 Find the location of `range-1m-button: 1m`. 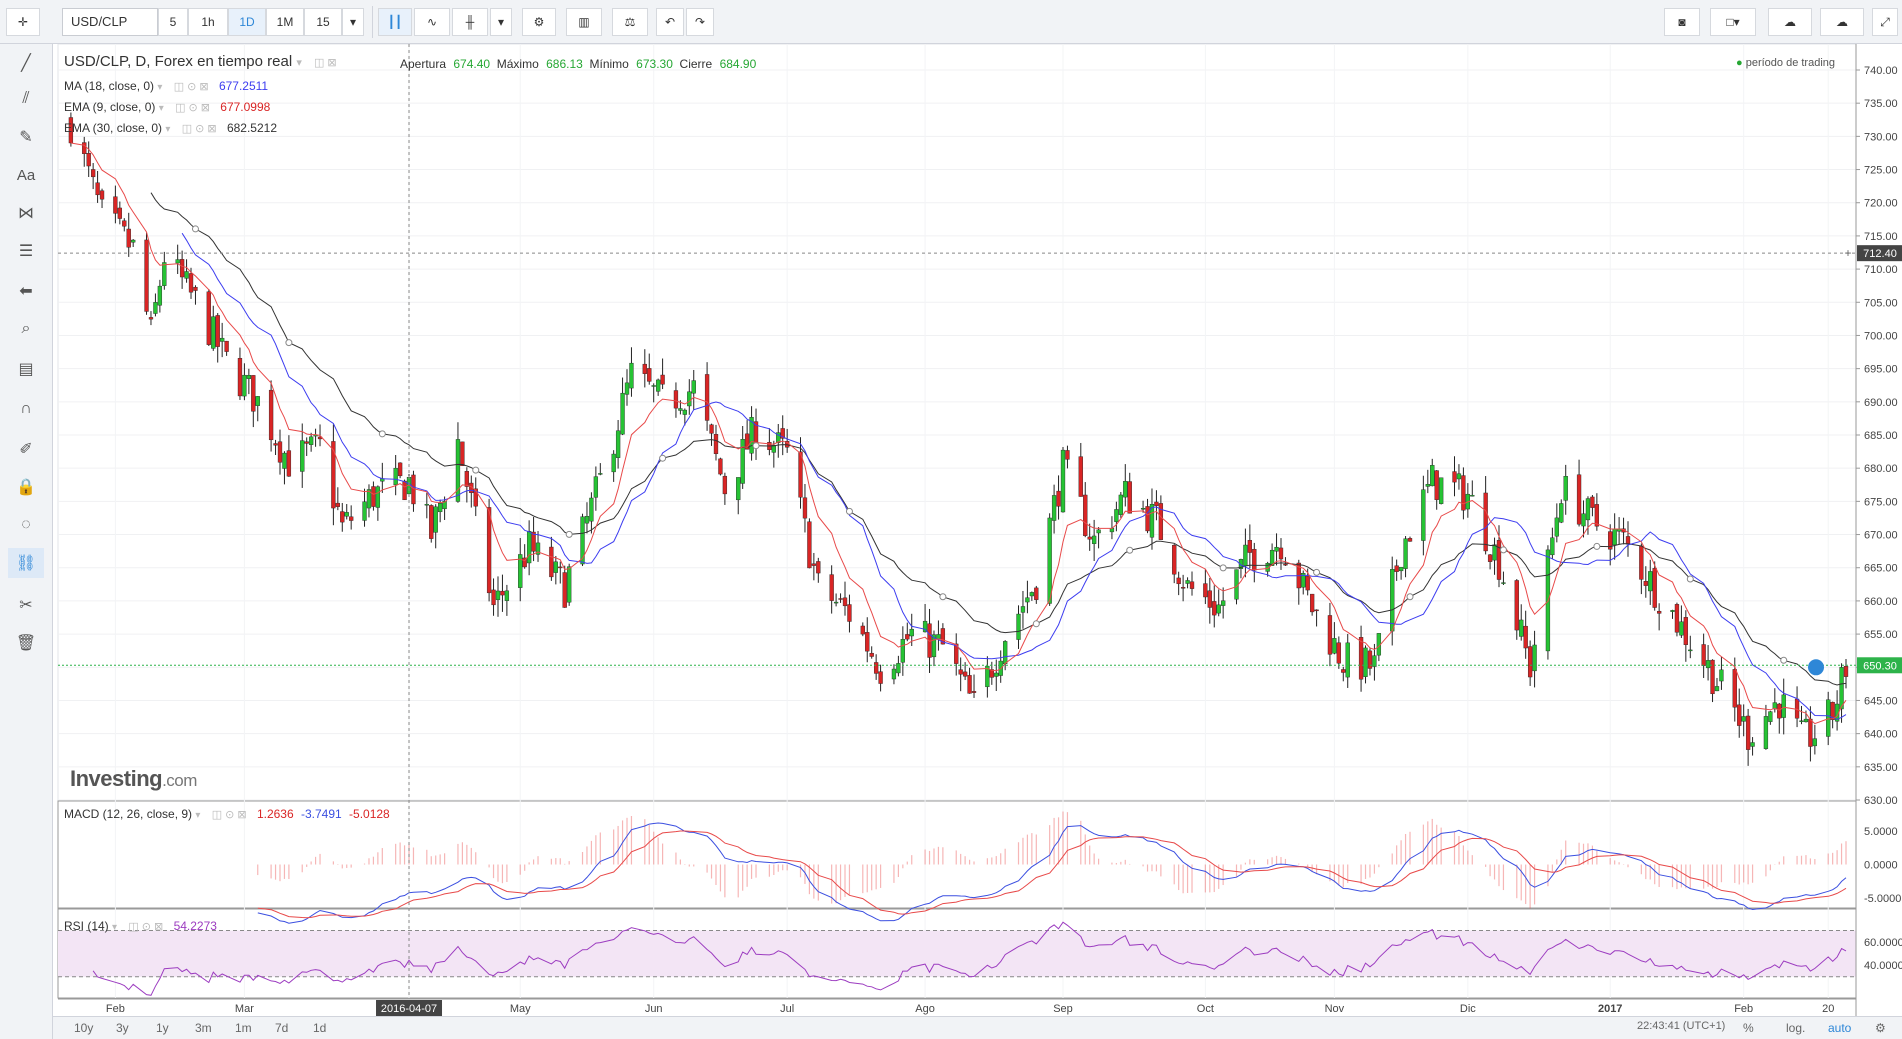

range-1m-button: 1m is located at coordinates (243, 1028).